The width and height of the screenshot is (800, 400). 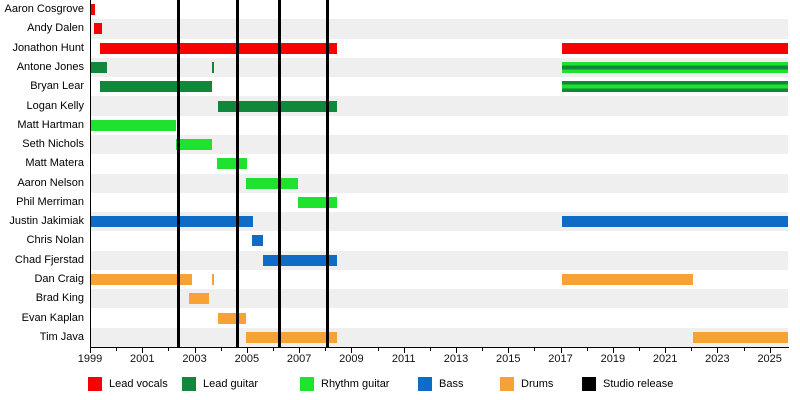 I want to click on axis-year-label: 2025, so click(x=769, y=359).